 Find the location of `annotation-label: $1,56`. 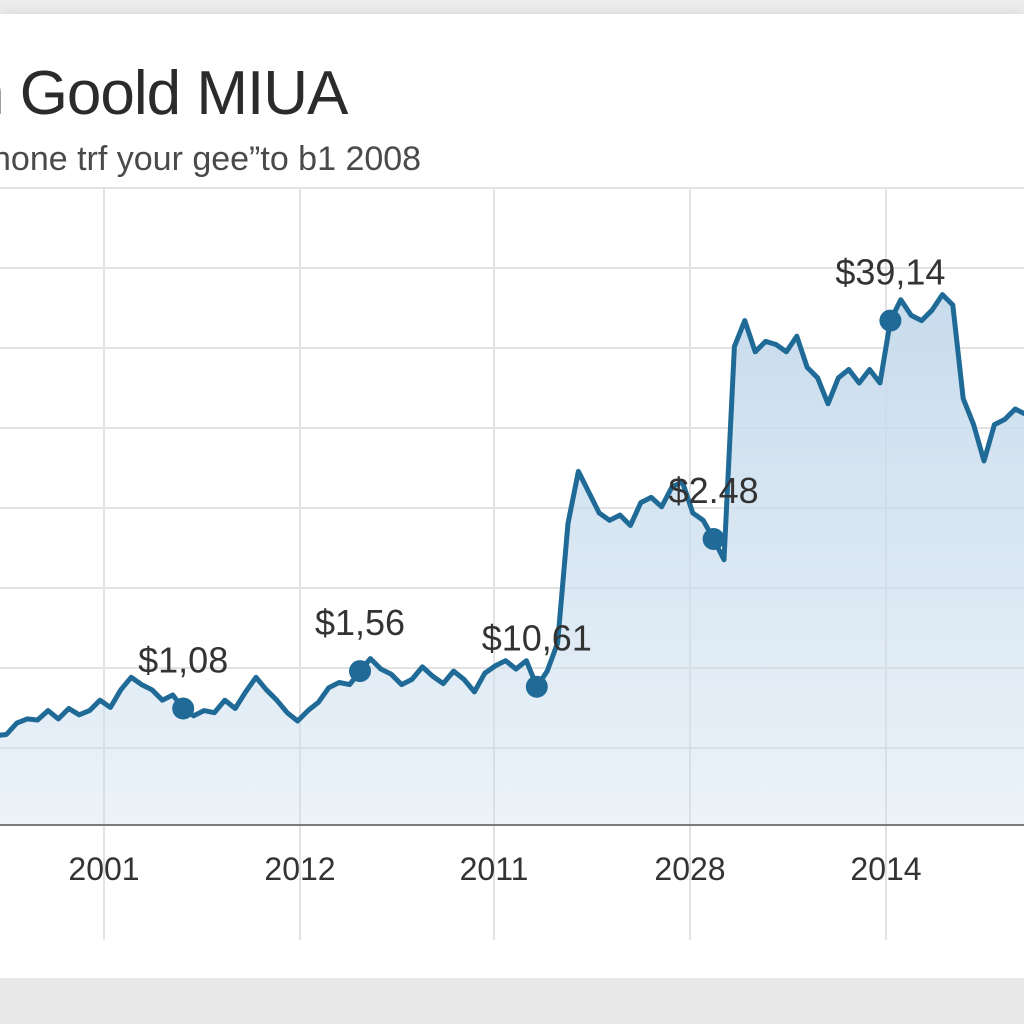

annotation-label: $1,56 is located at coordinates (360, 622).